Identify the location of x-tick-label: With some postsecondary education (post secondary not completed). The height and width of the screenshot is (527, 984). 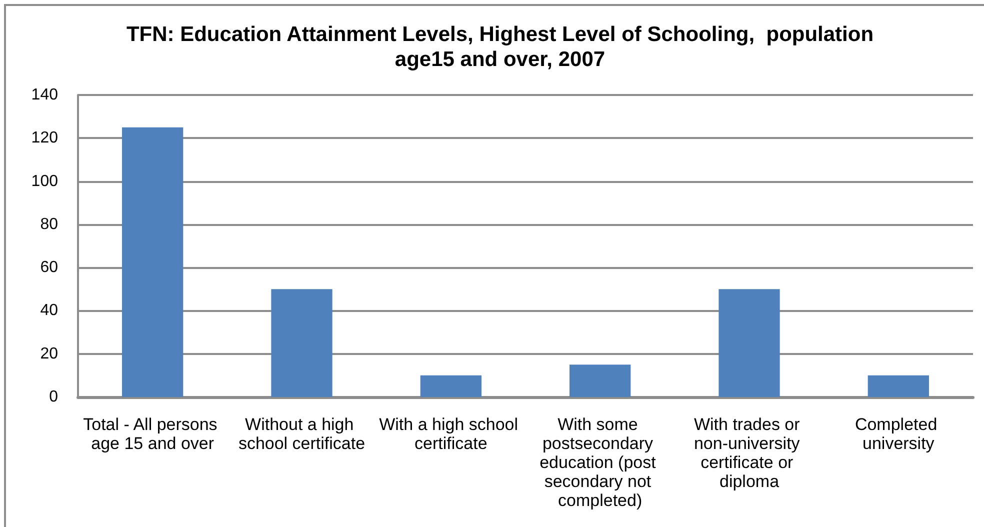
(600, 462).